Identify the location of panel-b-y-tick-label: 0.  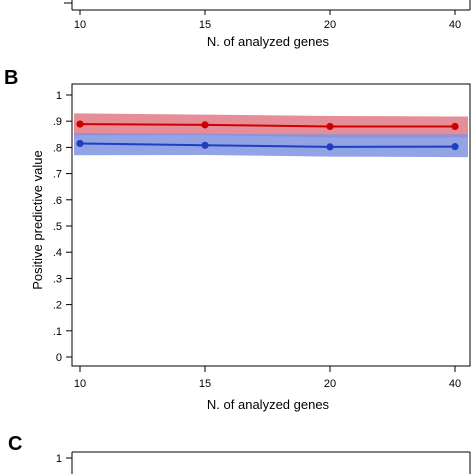
(59, 358).